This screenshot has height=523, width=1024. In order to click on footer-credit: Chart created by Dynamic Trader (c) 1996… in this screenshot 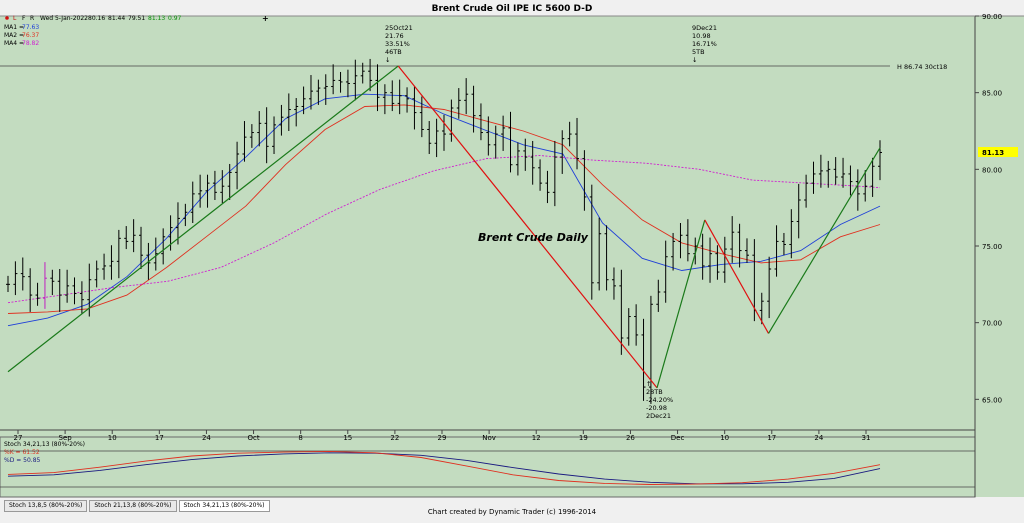, I will do `click(512, 512)`.